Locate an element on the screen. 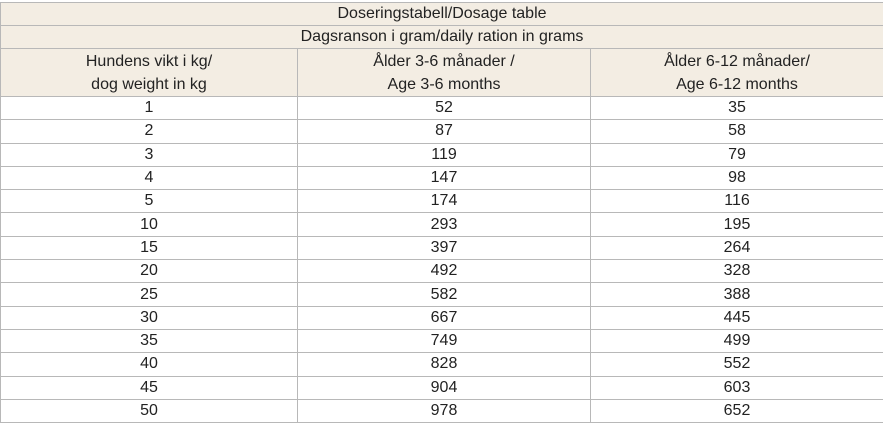 Image resolution: width=883 pixels, height=423 pixels. table-cell: 652 is located at coordinates (736, 410).